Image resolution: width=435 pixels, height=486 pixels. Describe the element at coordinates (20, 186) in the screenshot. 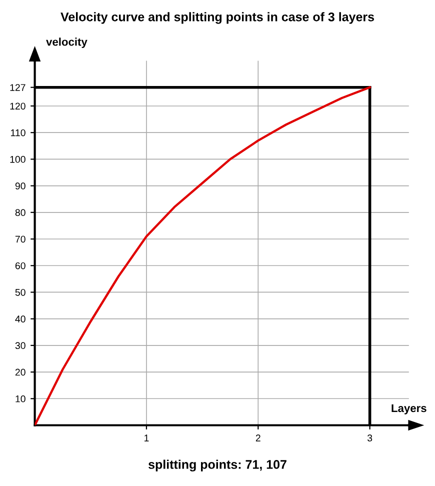

I see `y-tick-label: 90` at that location.